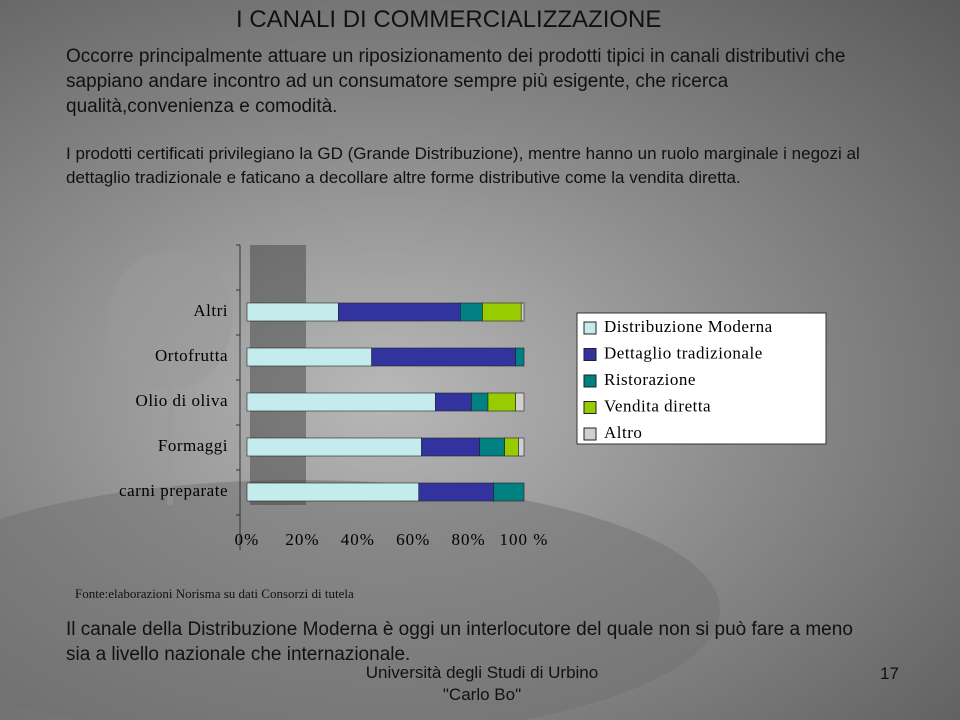  What do you see at coordinates (191, 355) in the screenshot?
I see `category-label: Ortofrutta` at bounding box center [191, 355].